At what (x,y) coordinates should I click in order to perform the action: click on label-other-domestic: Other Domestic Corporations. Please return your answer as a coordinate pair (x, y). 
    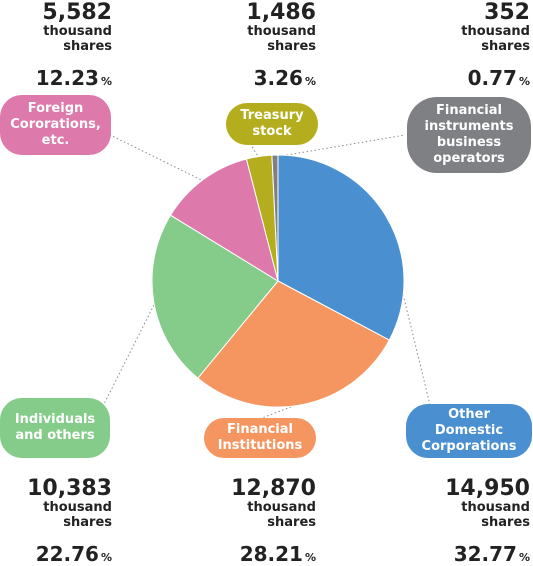
    Looking at the image, I should click on (469, 431).